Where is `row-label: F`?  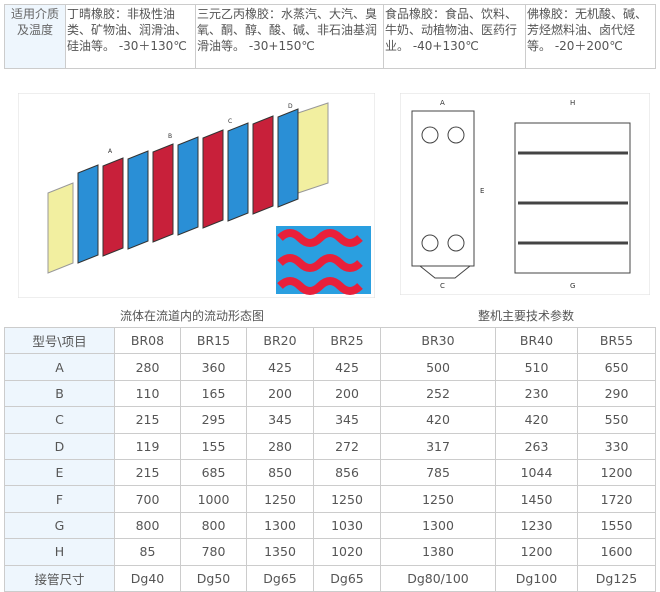
row-label: F is located at coordinates (59, 499).